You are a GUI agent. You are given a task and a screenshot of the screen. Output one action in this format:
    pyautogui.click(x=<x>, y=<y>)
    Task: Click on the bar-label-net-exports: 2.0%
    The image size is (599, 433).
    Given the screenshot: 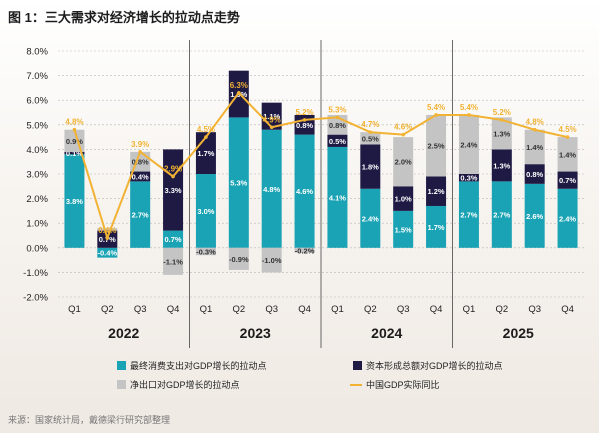 What is the action you would take?
    pyautogui.click(x=403, y=162)
    